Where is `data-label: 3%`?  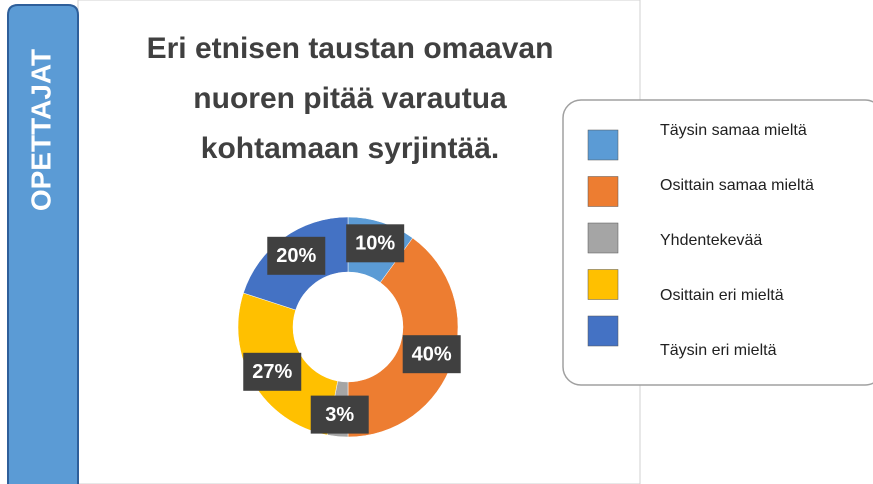 data-label: 3% is located at coordinates (339, 415).